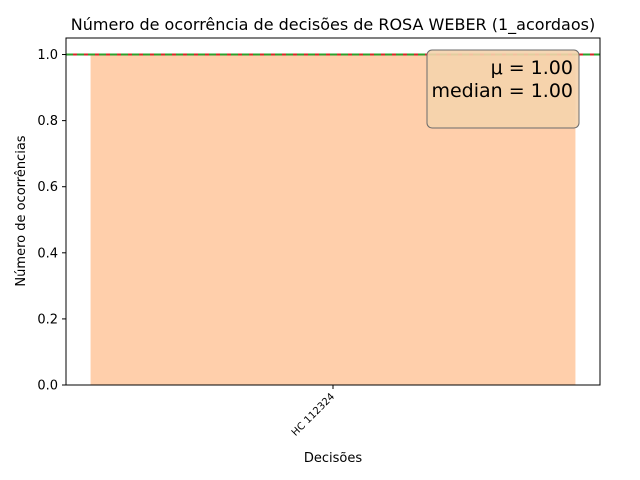 This screenshot has height=480, width=640. I want to click on y-tick-label: 0.2, so click(47, 319).